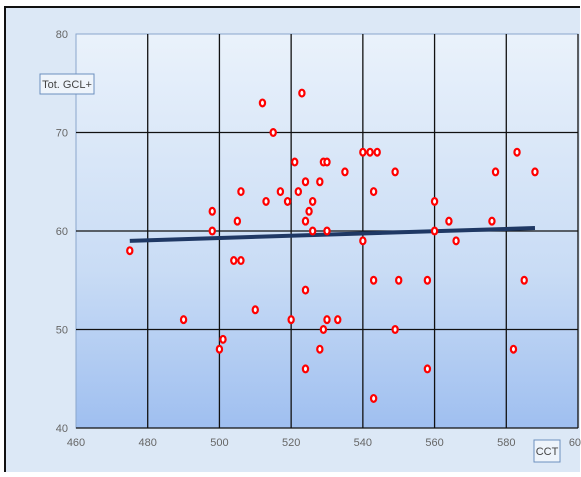  I want to click on y-tick-label: 60, so click(62, 232).